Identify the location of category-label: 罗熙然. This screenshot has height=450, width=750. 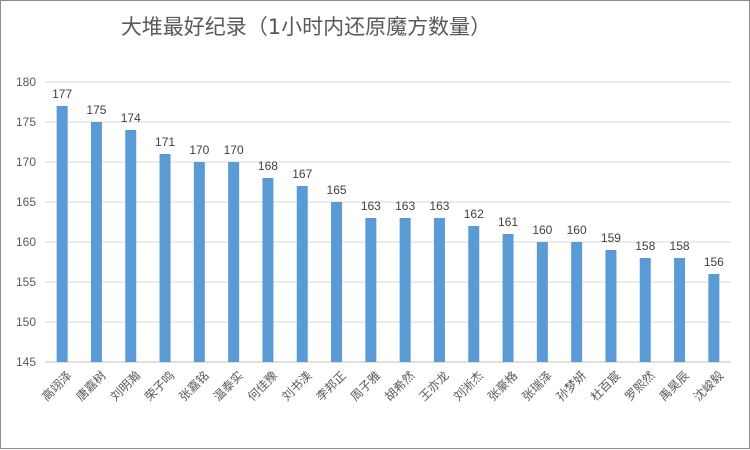
(640, 386).